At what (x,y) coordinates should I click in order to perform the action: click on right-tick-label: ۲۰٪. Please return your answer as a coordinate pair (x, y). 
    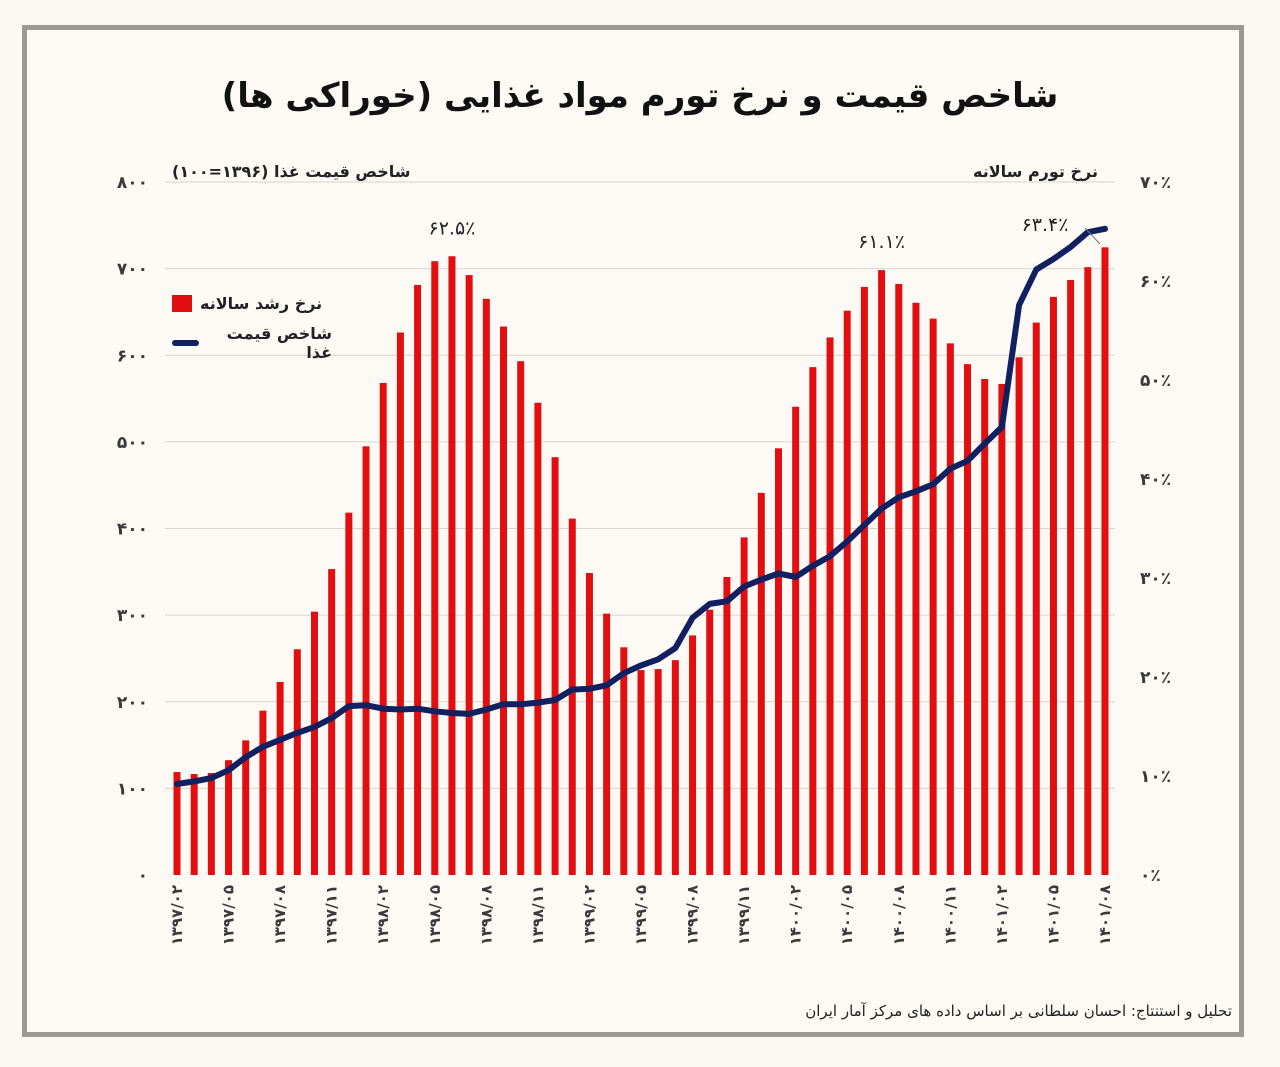
    Looking at the image, I should click on (1155, 678).